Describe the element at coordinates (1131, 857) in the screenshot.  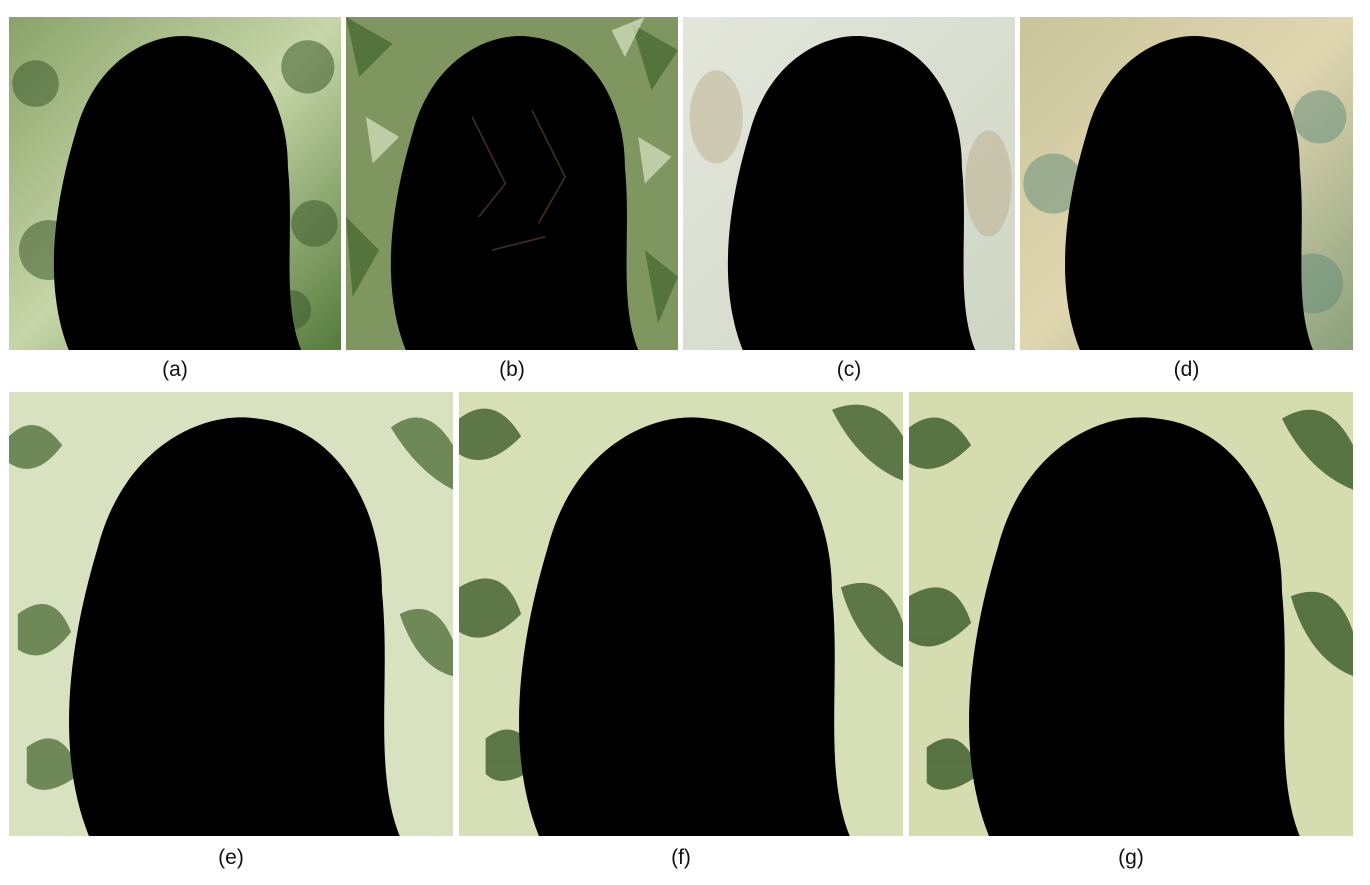
I see `caption-g: (g)` at that location.